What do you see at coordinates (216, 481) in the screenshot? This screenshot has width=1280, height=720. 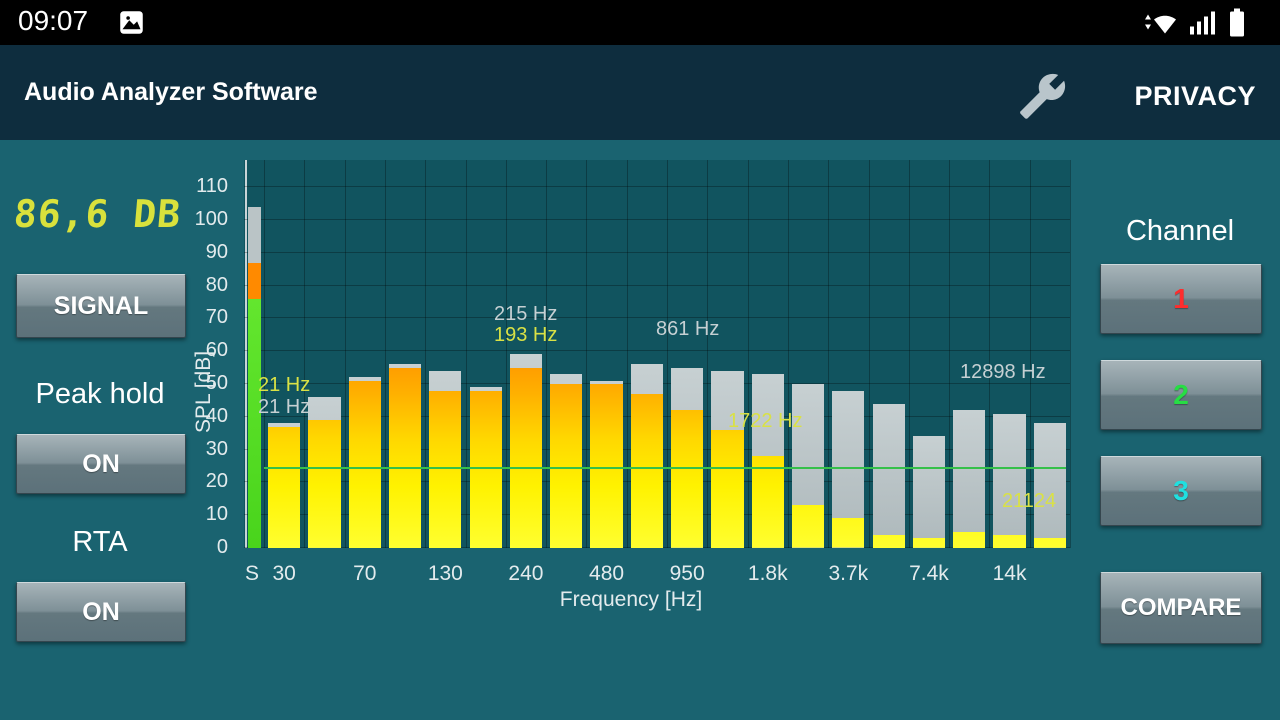 I see `y-tick-label: 20` at bounding box center [216, 481].